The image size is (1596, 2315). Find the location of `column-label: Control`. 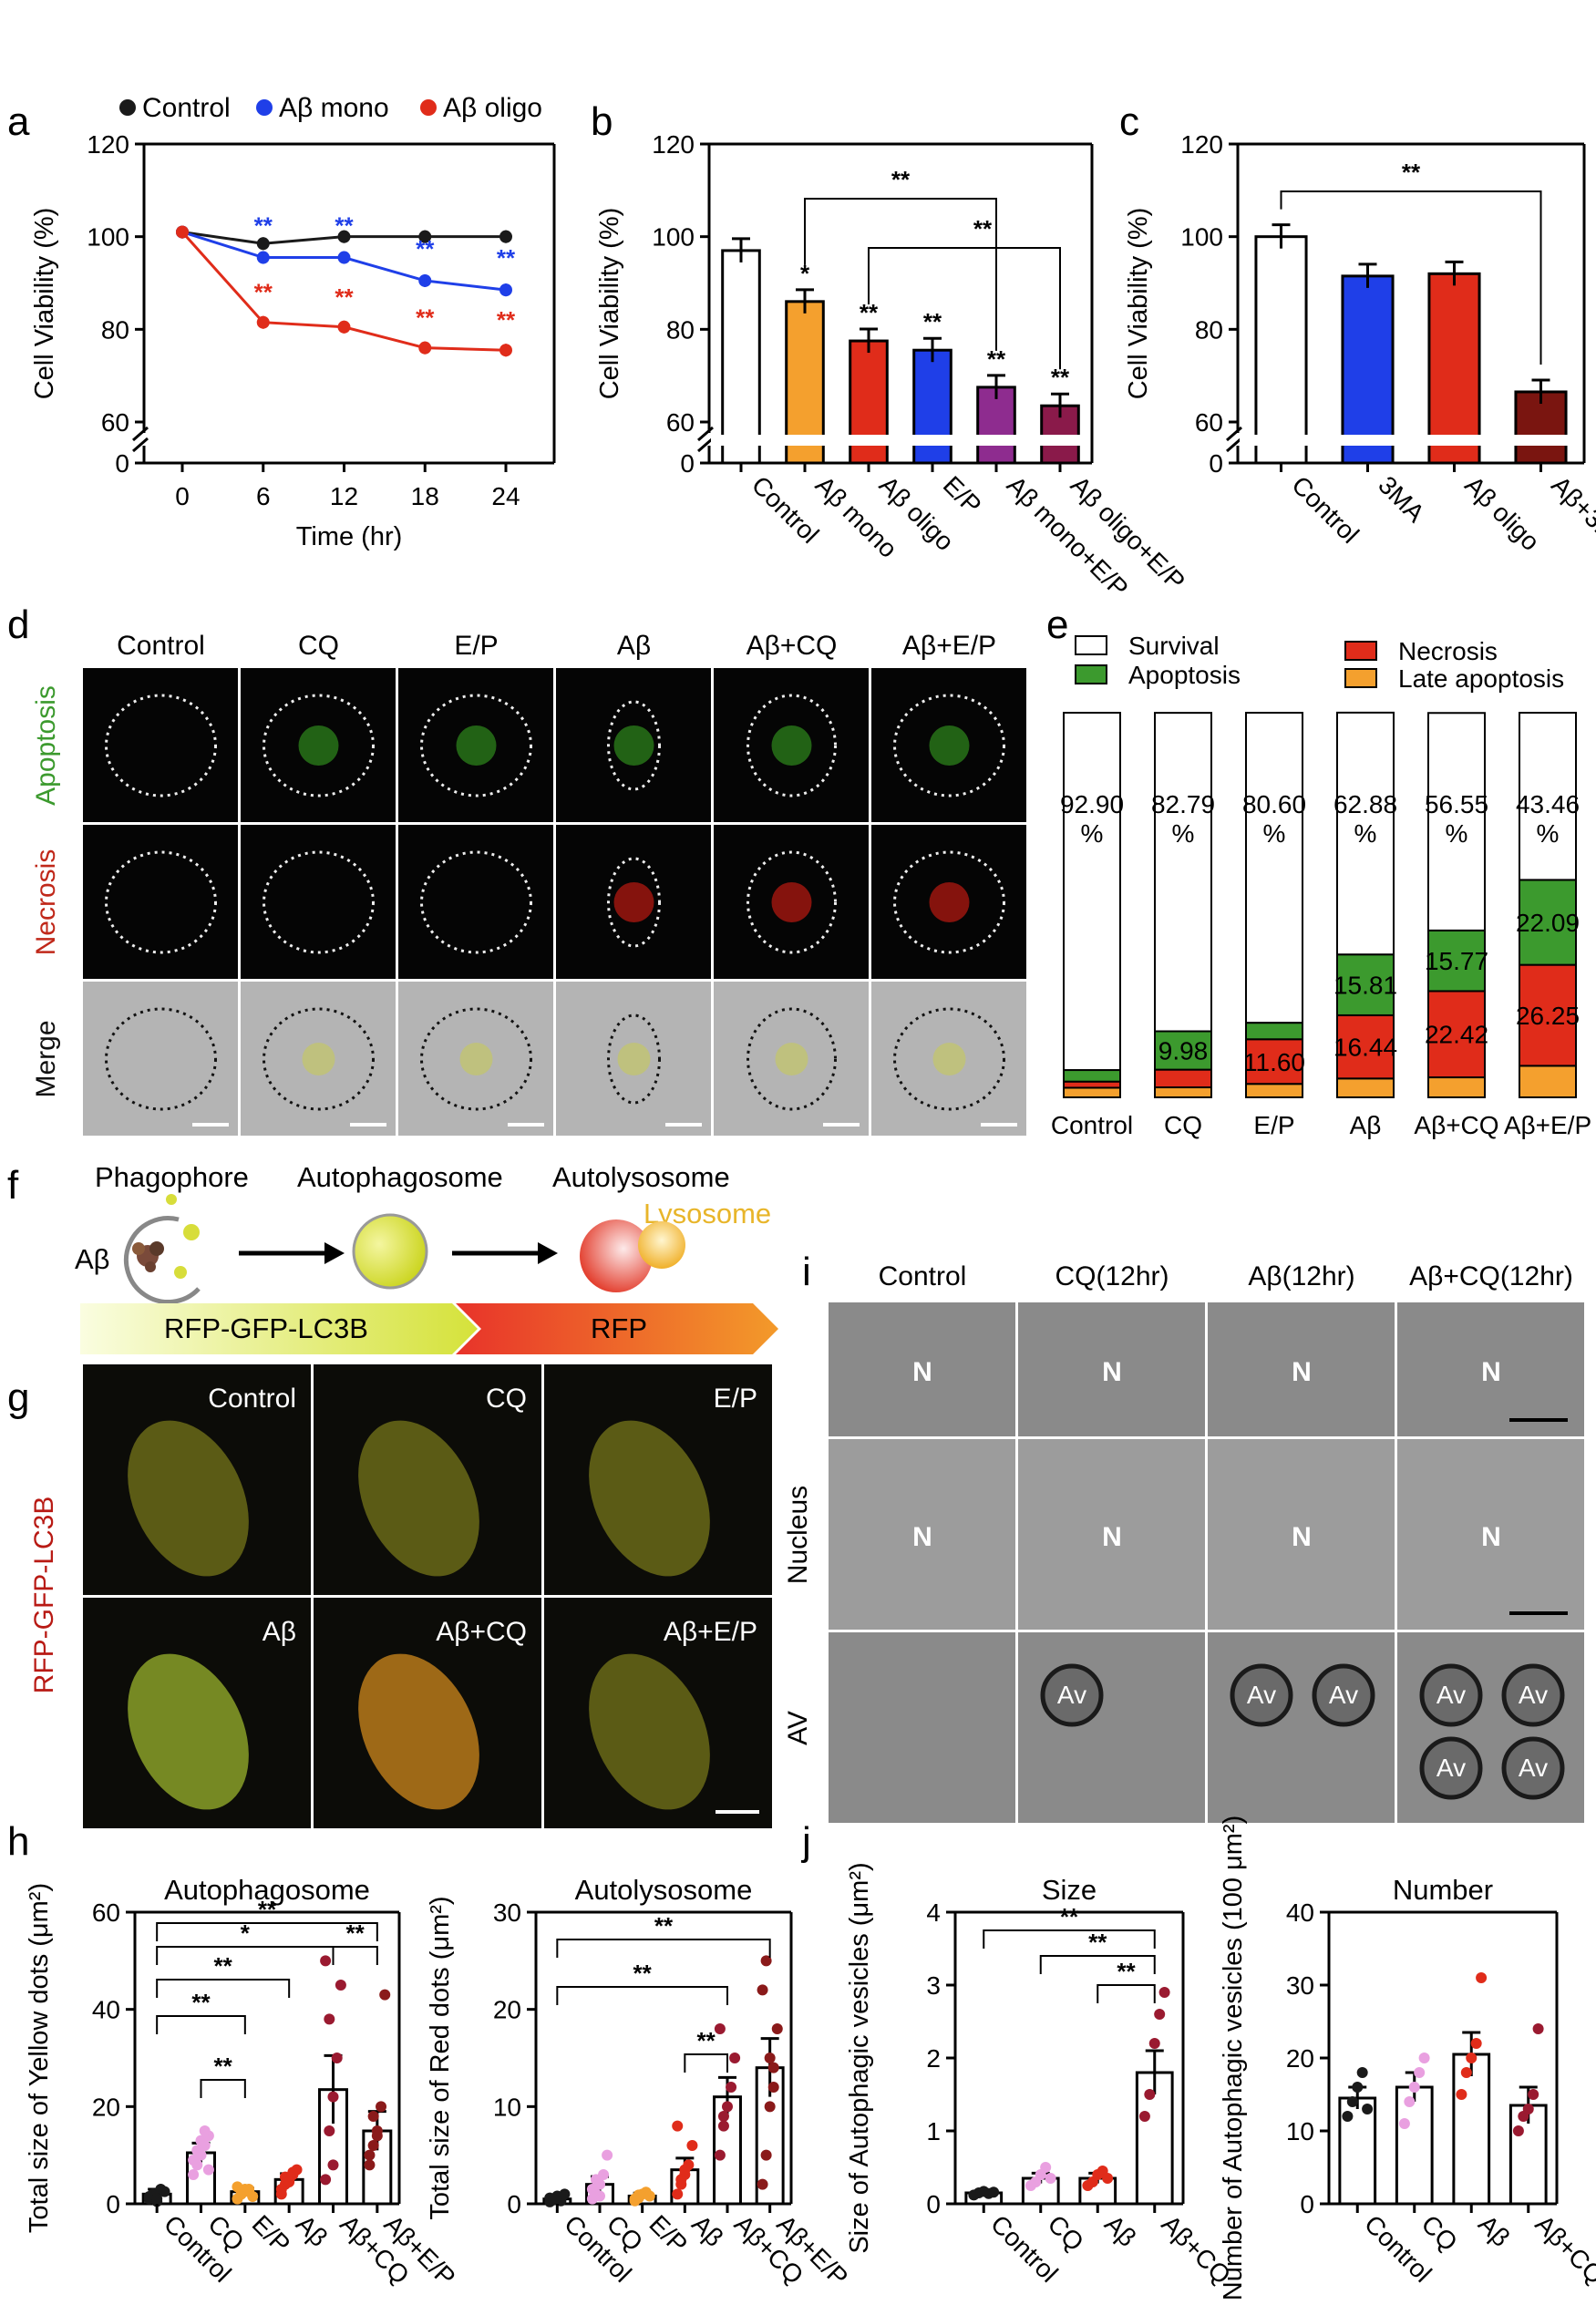

column-label: Control is located at coordinates (161, 646).